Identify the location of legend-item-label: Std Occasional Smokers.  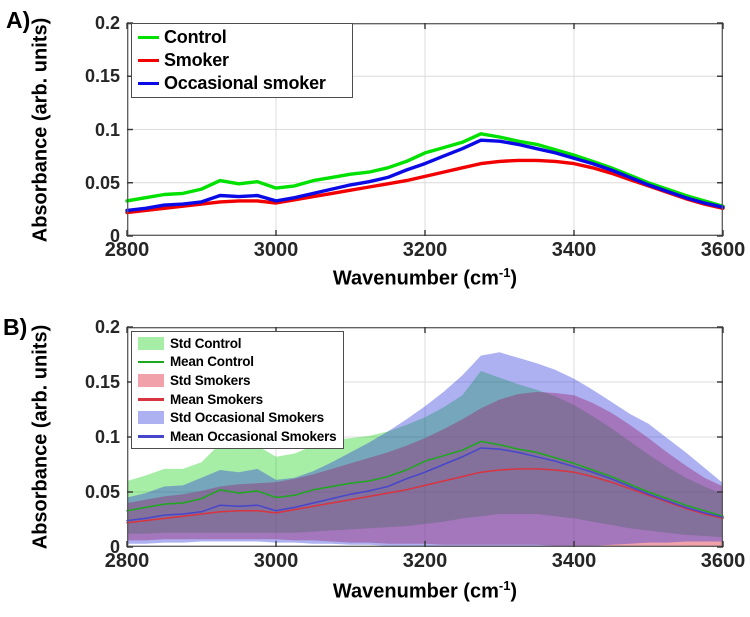
(247, 418).